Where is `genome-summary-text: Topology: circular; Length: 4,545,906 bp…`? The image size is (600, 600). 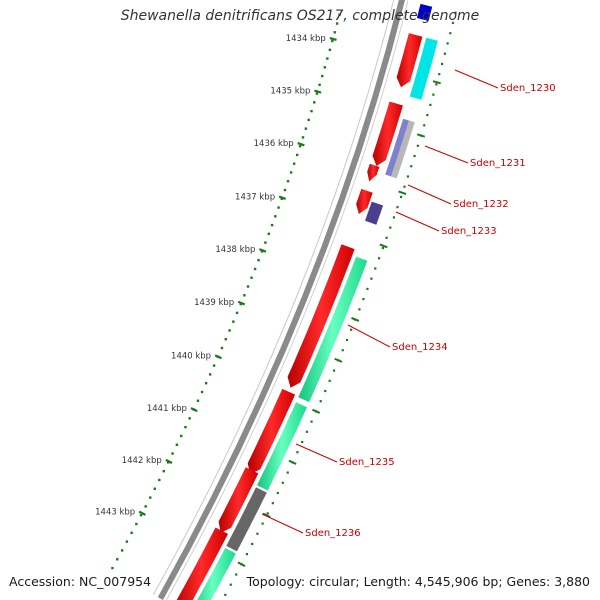 genome-summary-text: Topology: circular; Length: 4,545,906 bp… is located at coordinates (418, 581).